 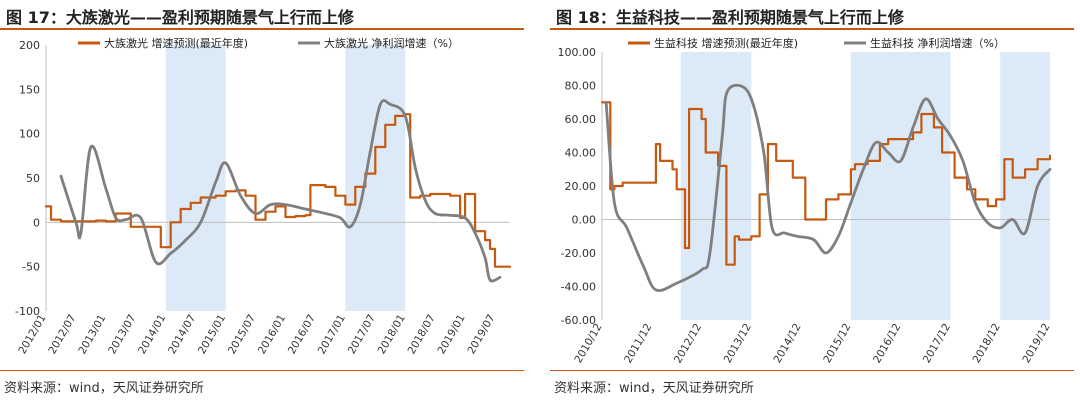 I want to click on y-tick-label: -40.00, so click(x=578, y=287).